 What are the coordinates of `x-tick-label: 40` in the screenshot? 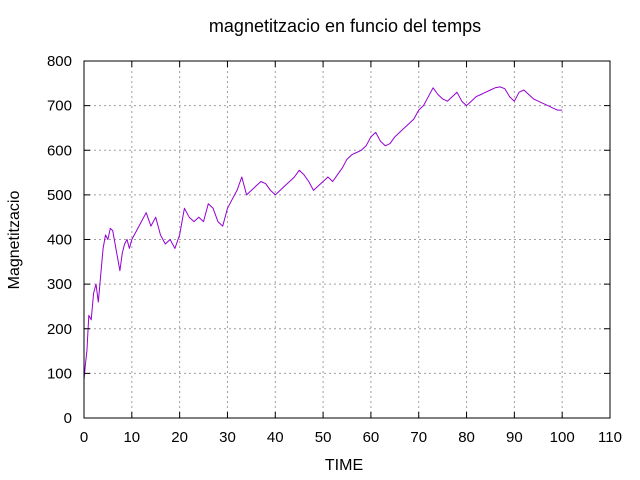 It's located at (275, 437).